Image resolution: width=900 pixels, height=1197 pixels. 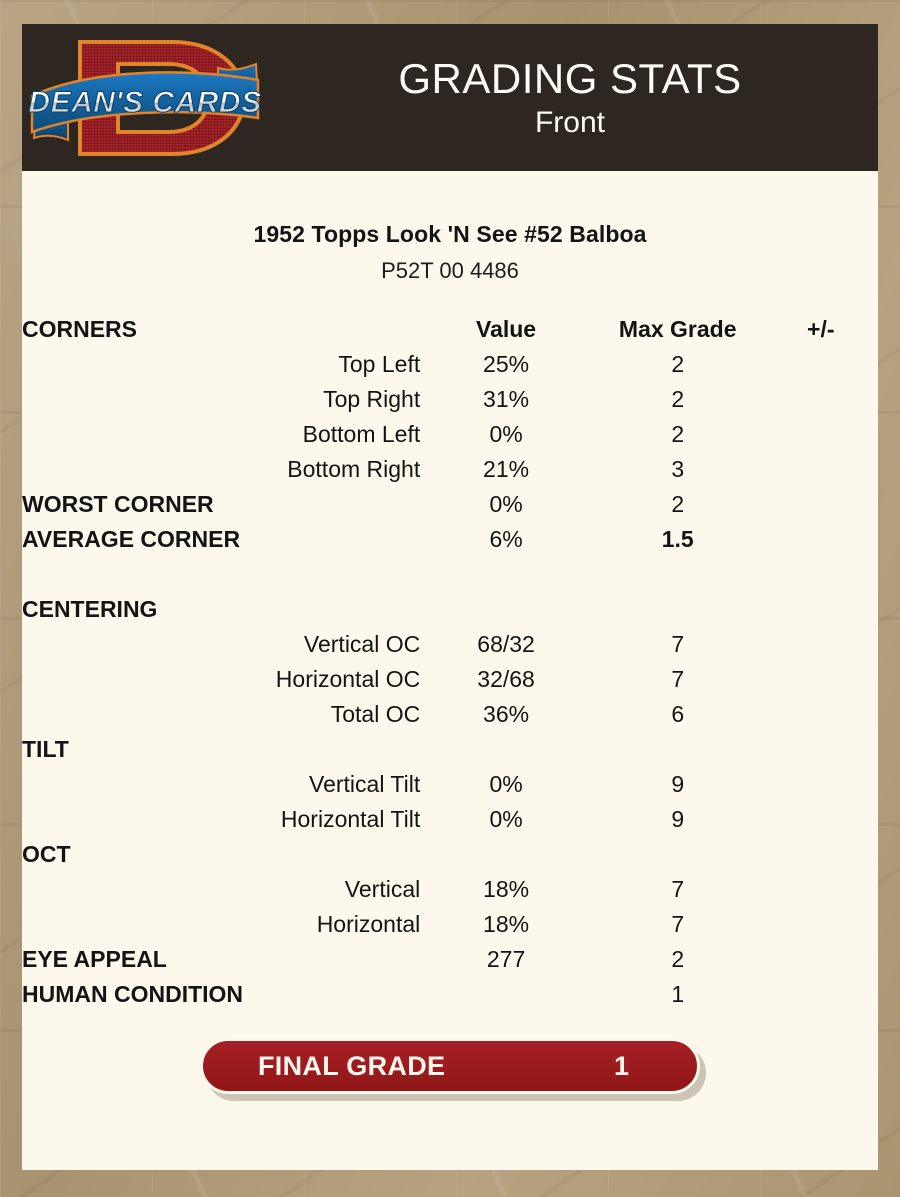 What do you see at coordinates (350, 819) in the screenshot?
I see `row-label: Horizontal Tilt` at bounding box center [350, 819].